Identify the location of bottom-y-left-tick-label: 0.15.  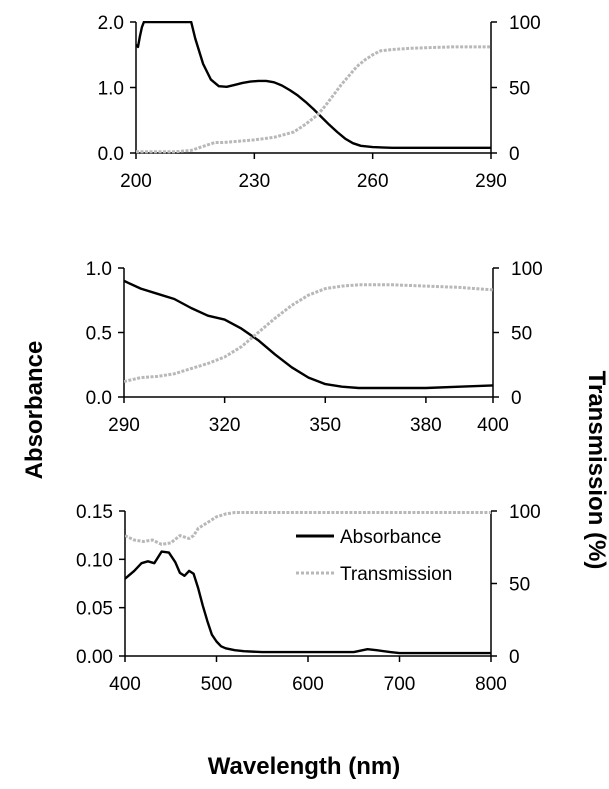
(94, 512).